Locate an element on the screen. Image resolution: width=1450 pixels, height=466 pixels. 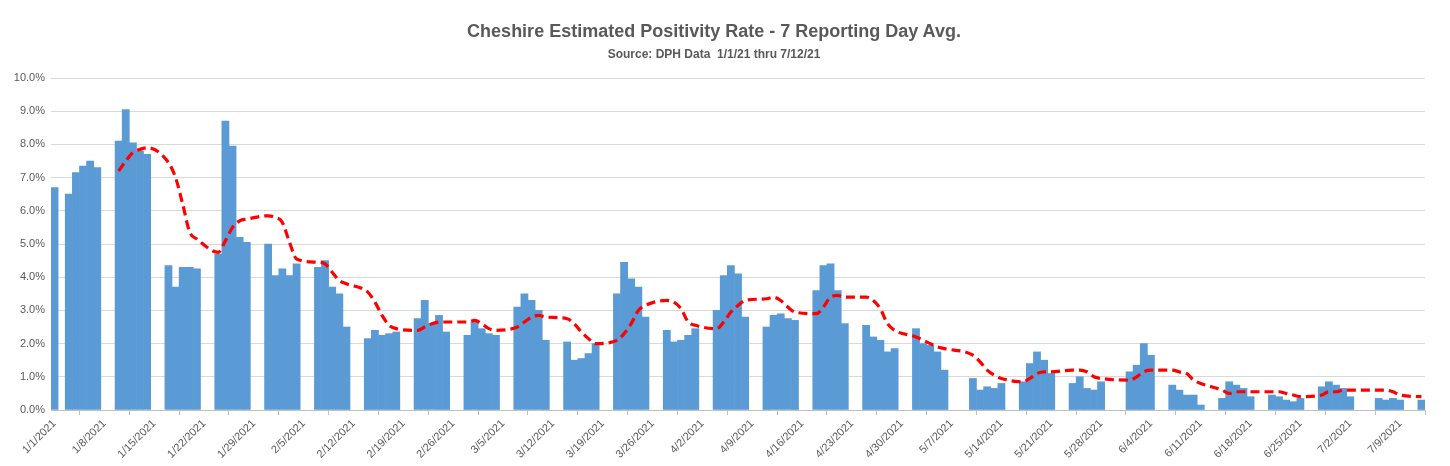
y-tick-label: 3.0% is located at coordinates (32, 309).